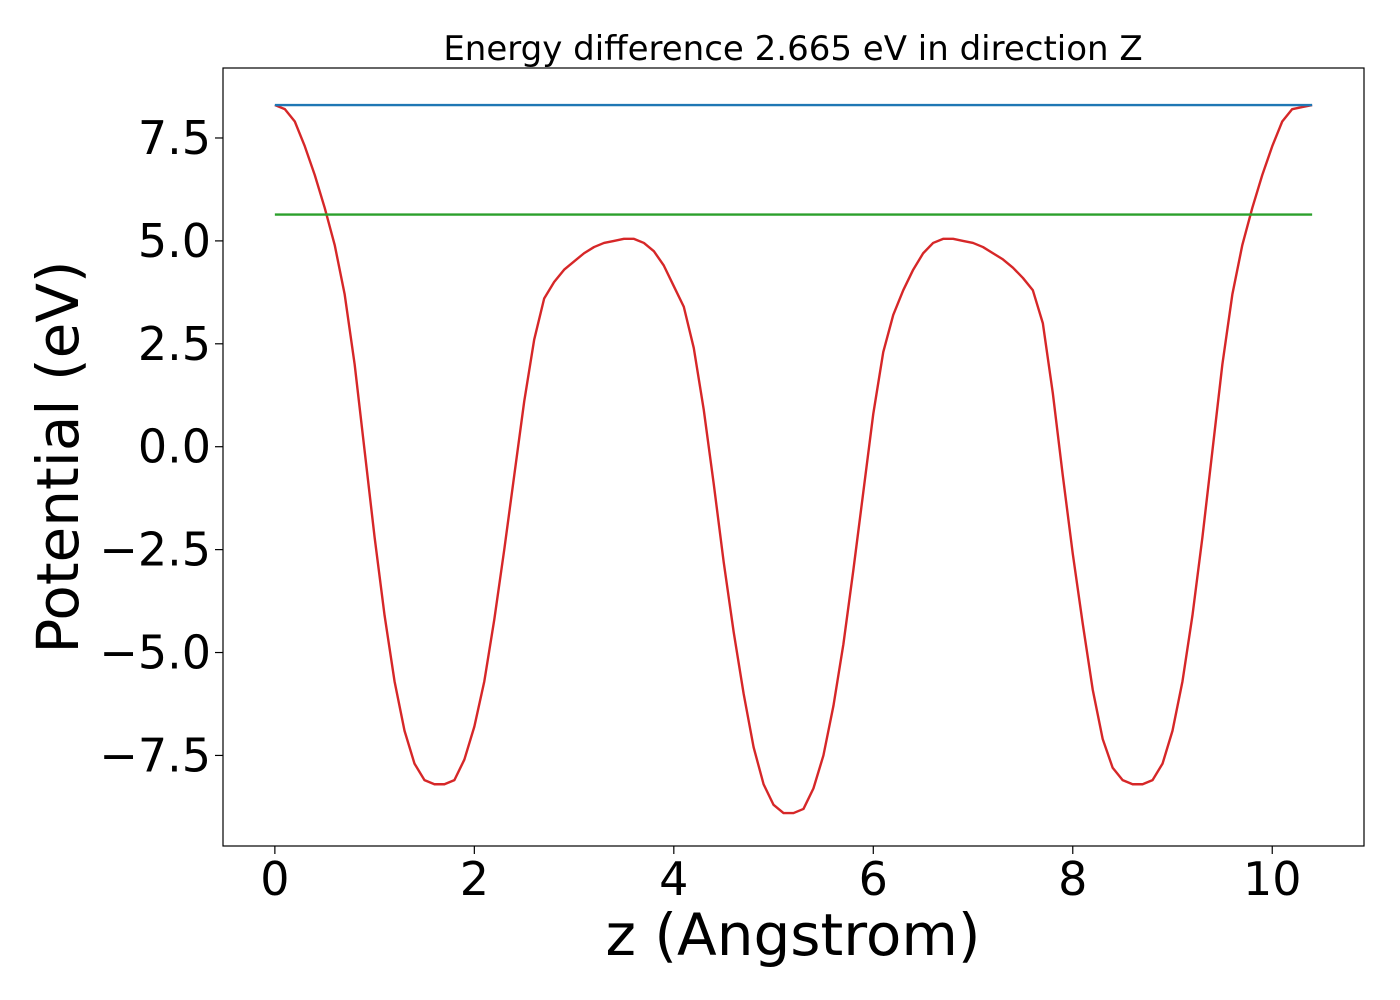  Describe the element at coordinates (781, 876) in the screenshot. I see `x-axis-ticks: 0 2 4 6 8 10` at that location.